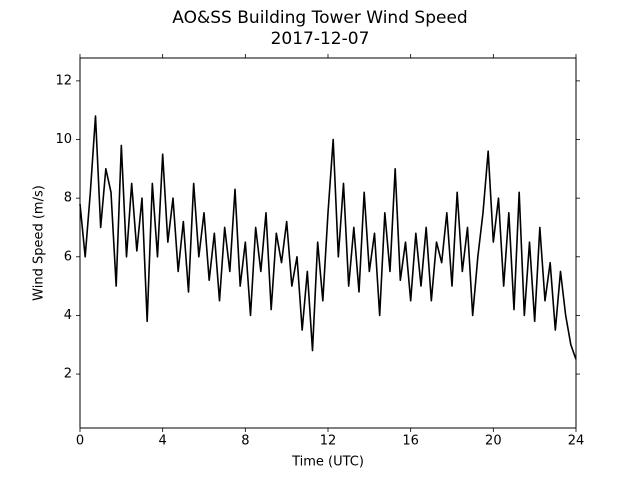  Describe the element at coordinates (163, 441) in the screenshot. I see `x-tick-label: 4` at that location.